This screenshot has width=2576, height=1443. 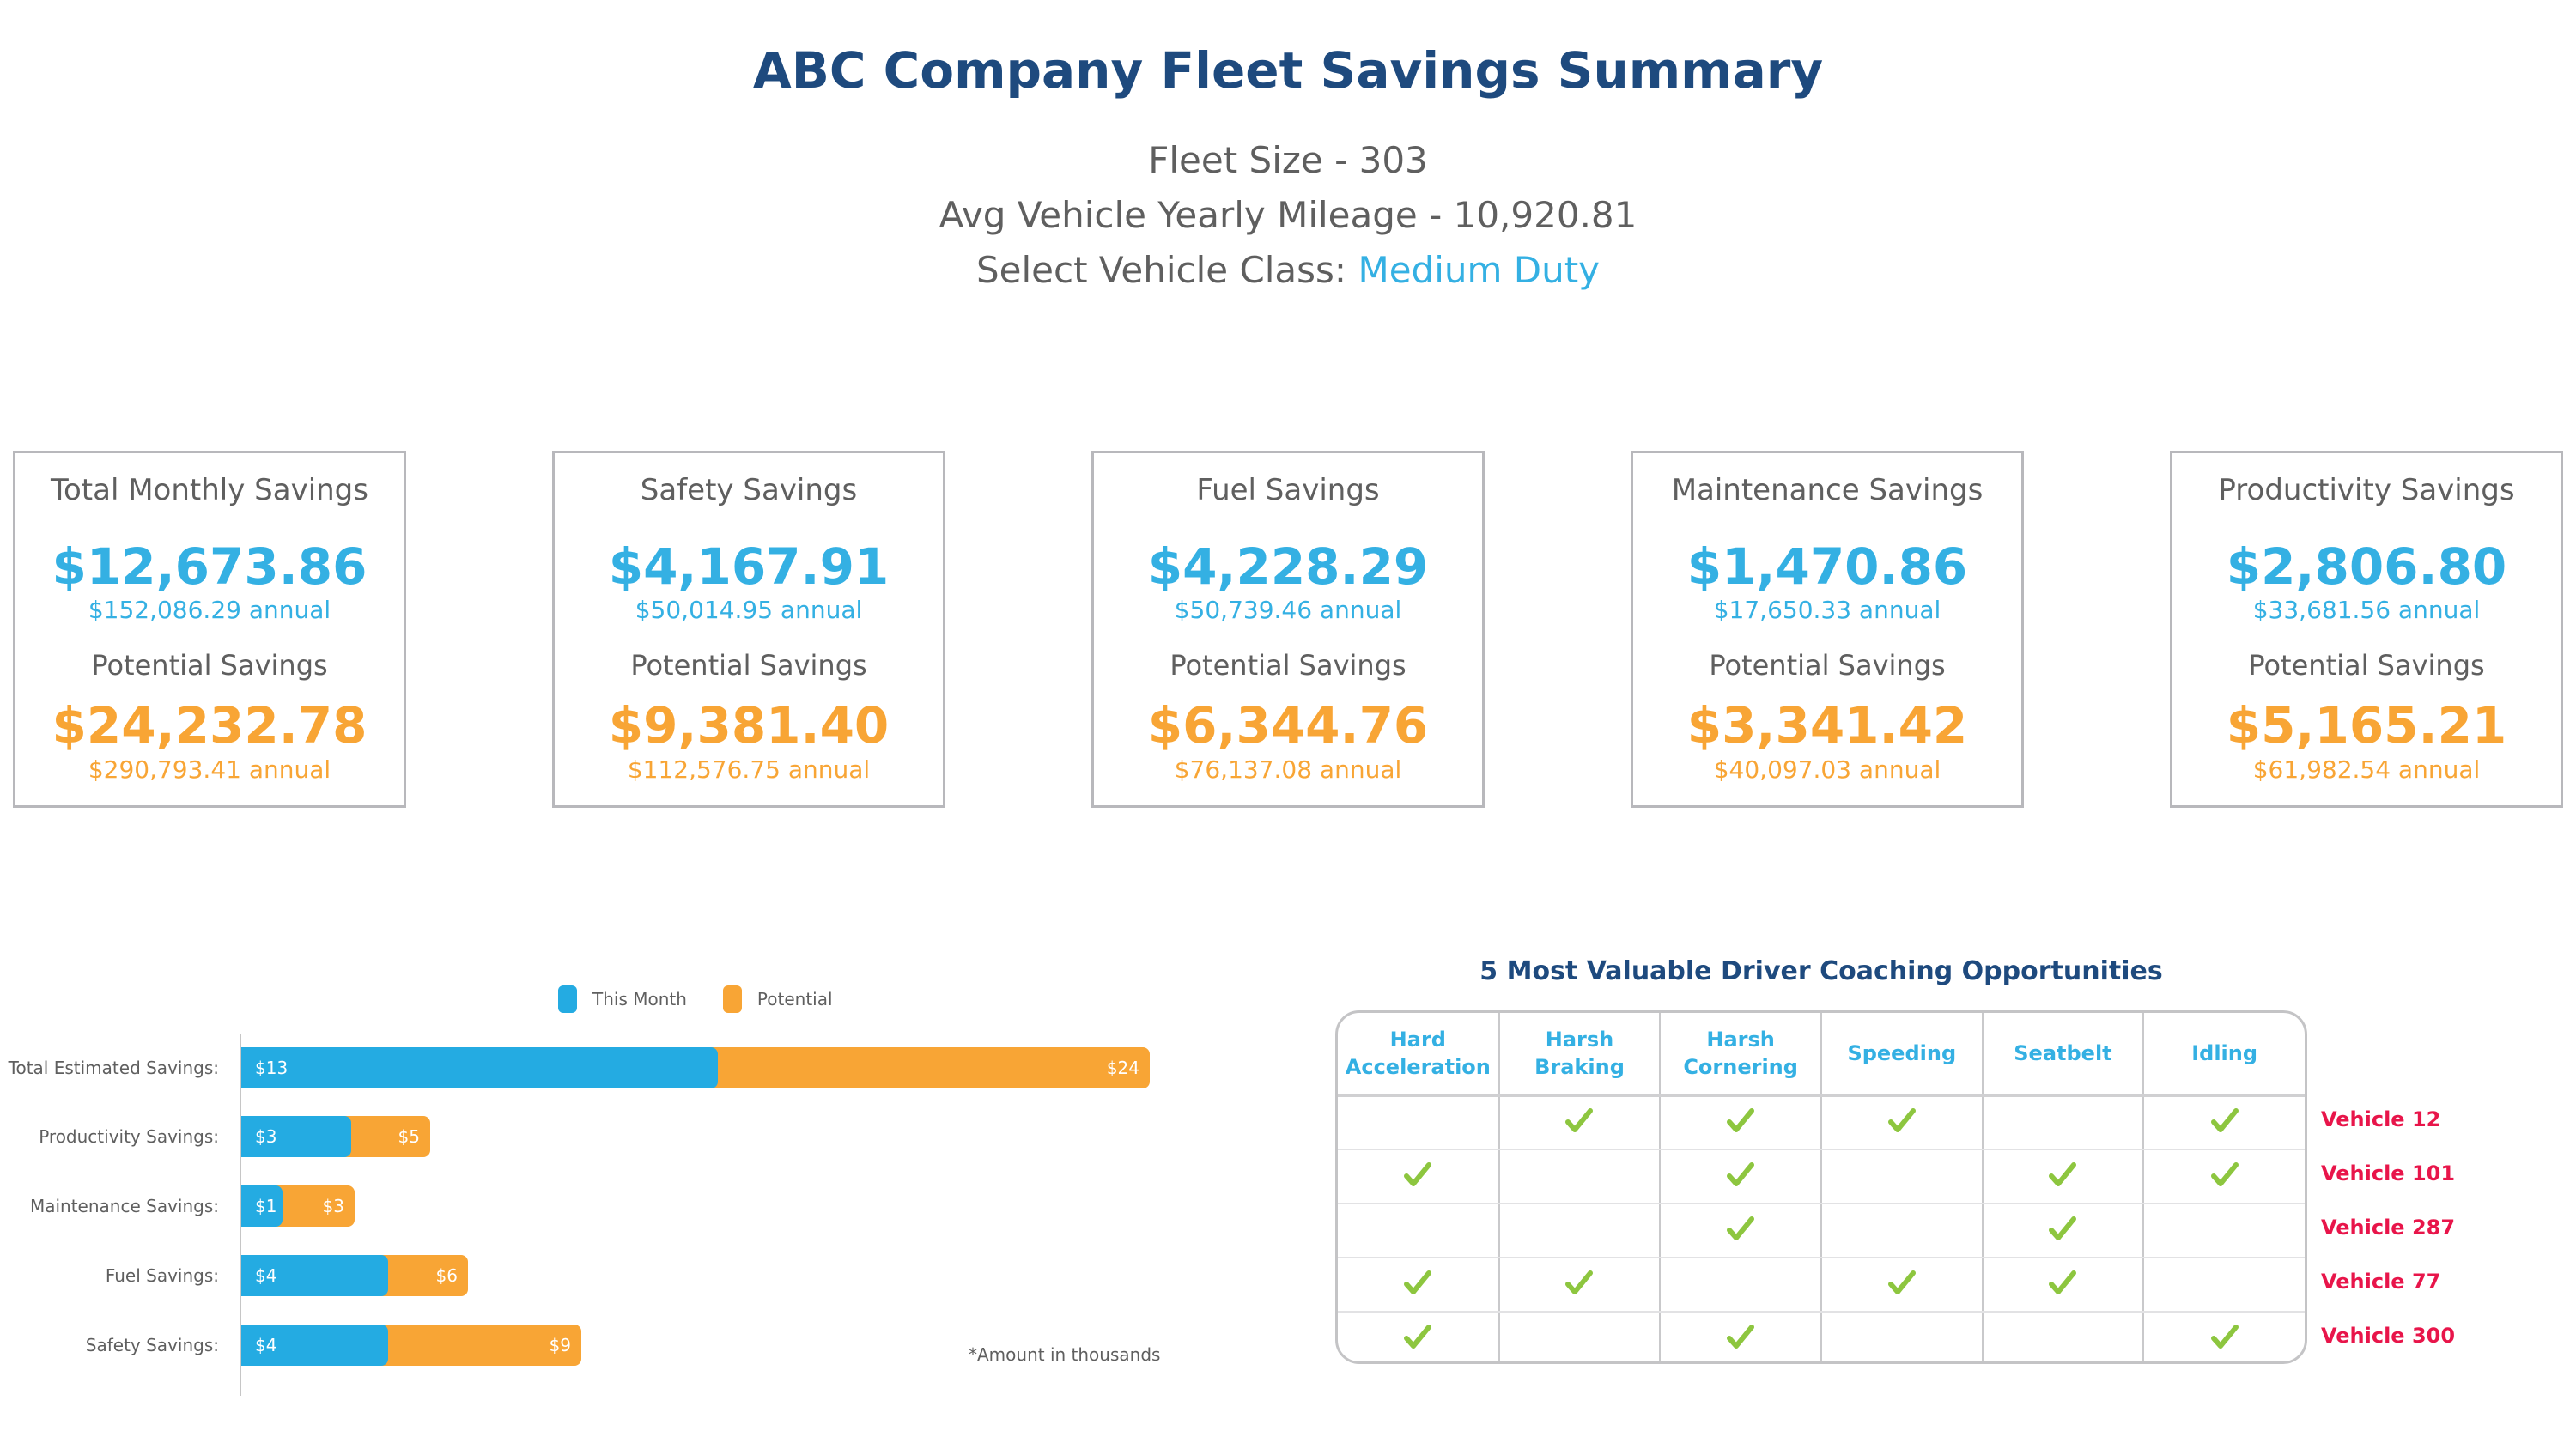 I want to click on monthly-value: $1,470.86, so click(x=1827, y=566).